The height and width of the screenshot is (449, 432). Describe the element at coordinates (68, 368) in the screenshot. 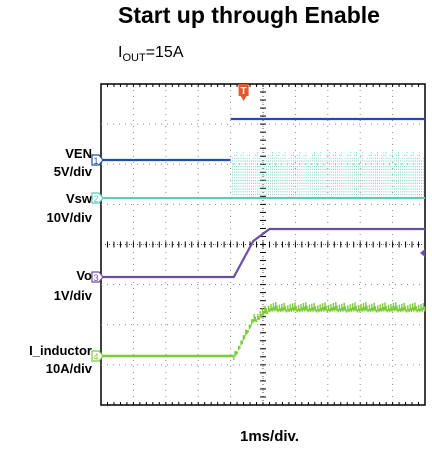

I see `inductor-scale: 10A/div` at that location.